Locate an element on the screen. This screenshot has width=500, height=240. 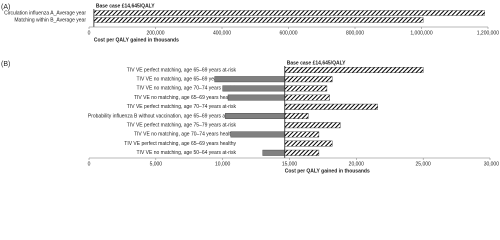
category-label: Circulation influenza A_Average year is located at coordinates (45, 13).